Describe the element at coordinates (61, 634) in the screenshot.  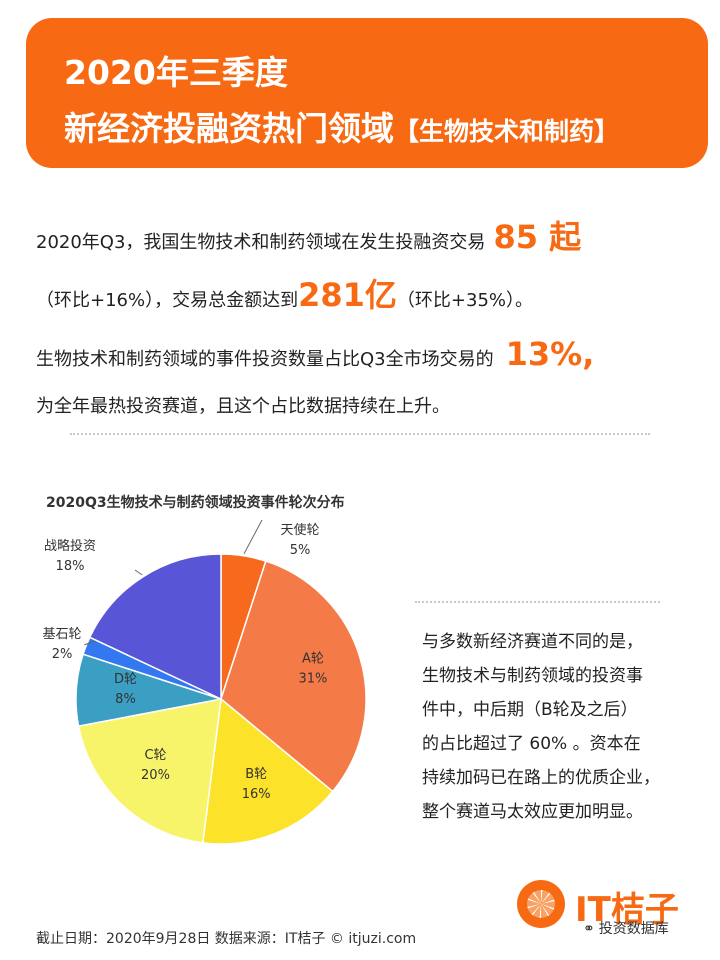
I see `pie-slice-name-label: 基石轮` at that location.